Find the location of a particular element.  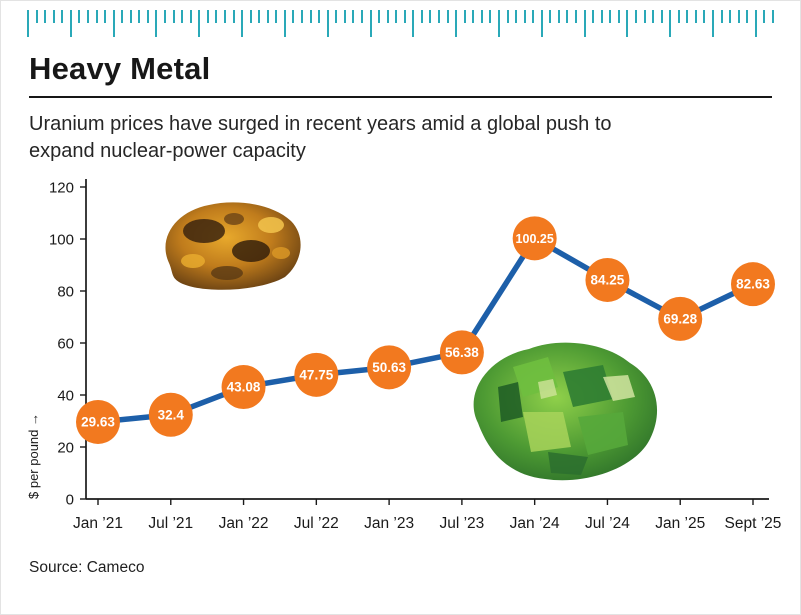

data-point-value: 82.63 is located at coordinates (753, 284).